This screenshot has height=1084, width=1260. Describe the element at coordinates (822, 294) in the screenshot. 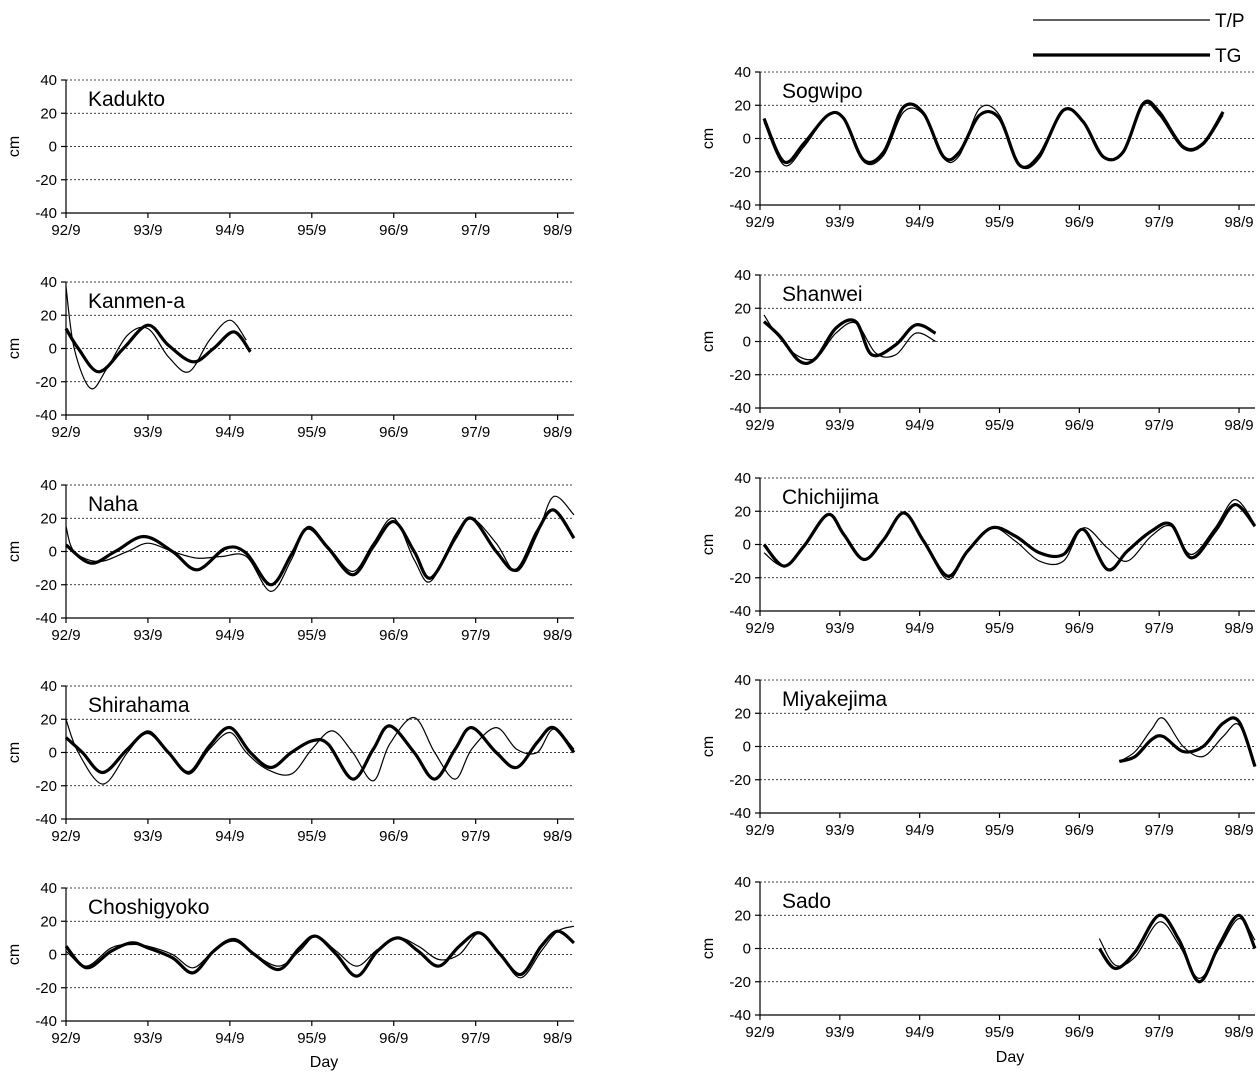

I see `station-name: Shanwei` at that location.